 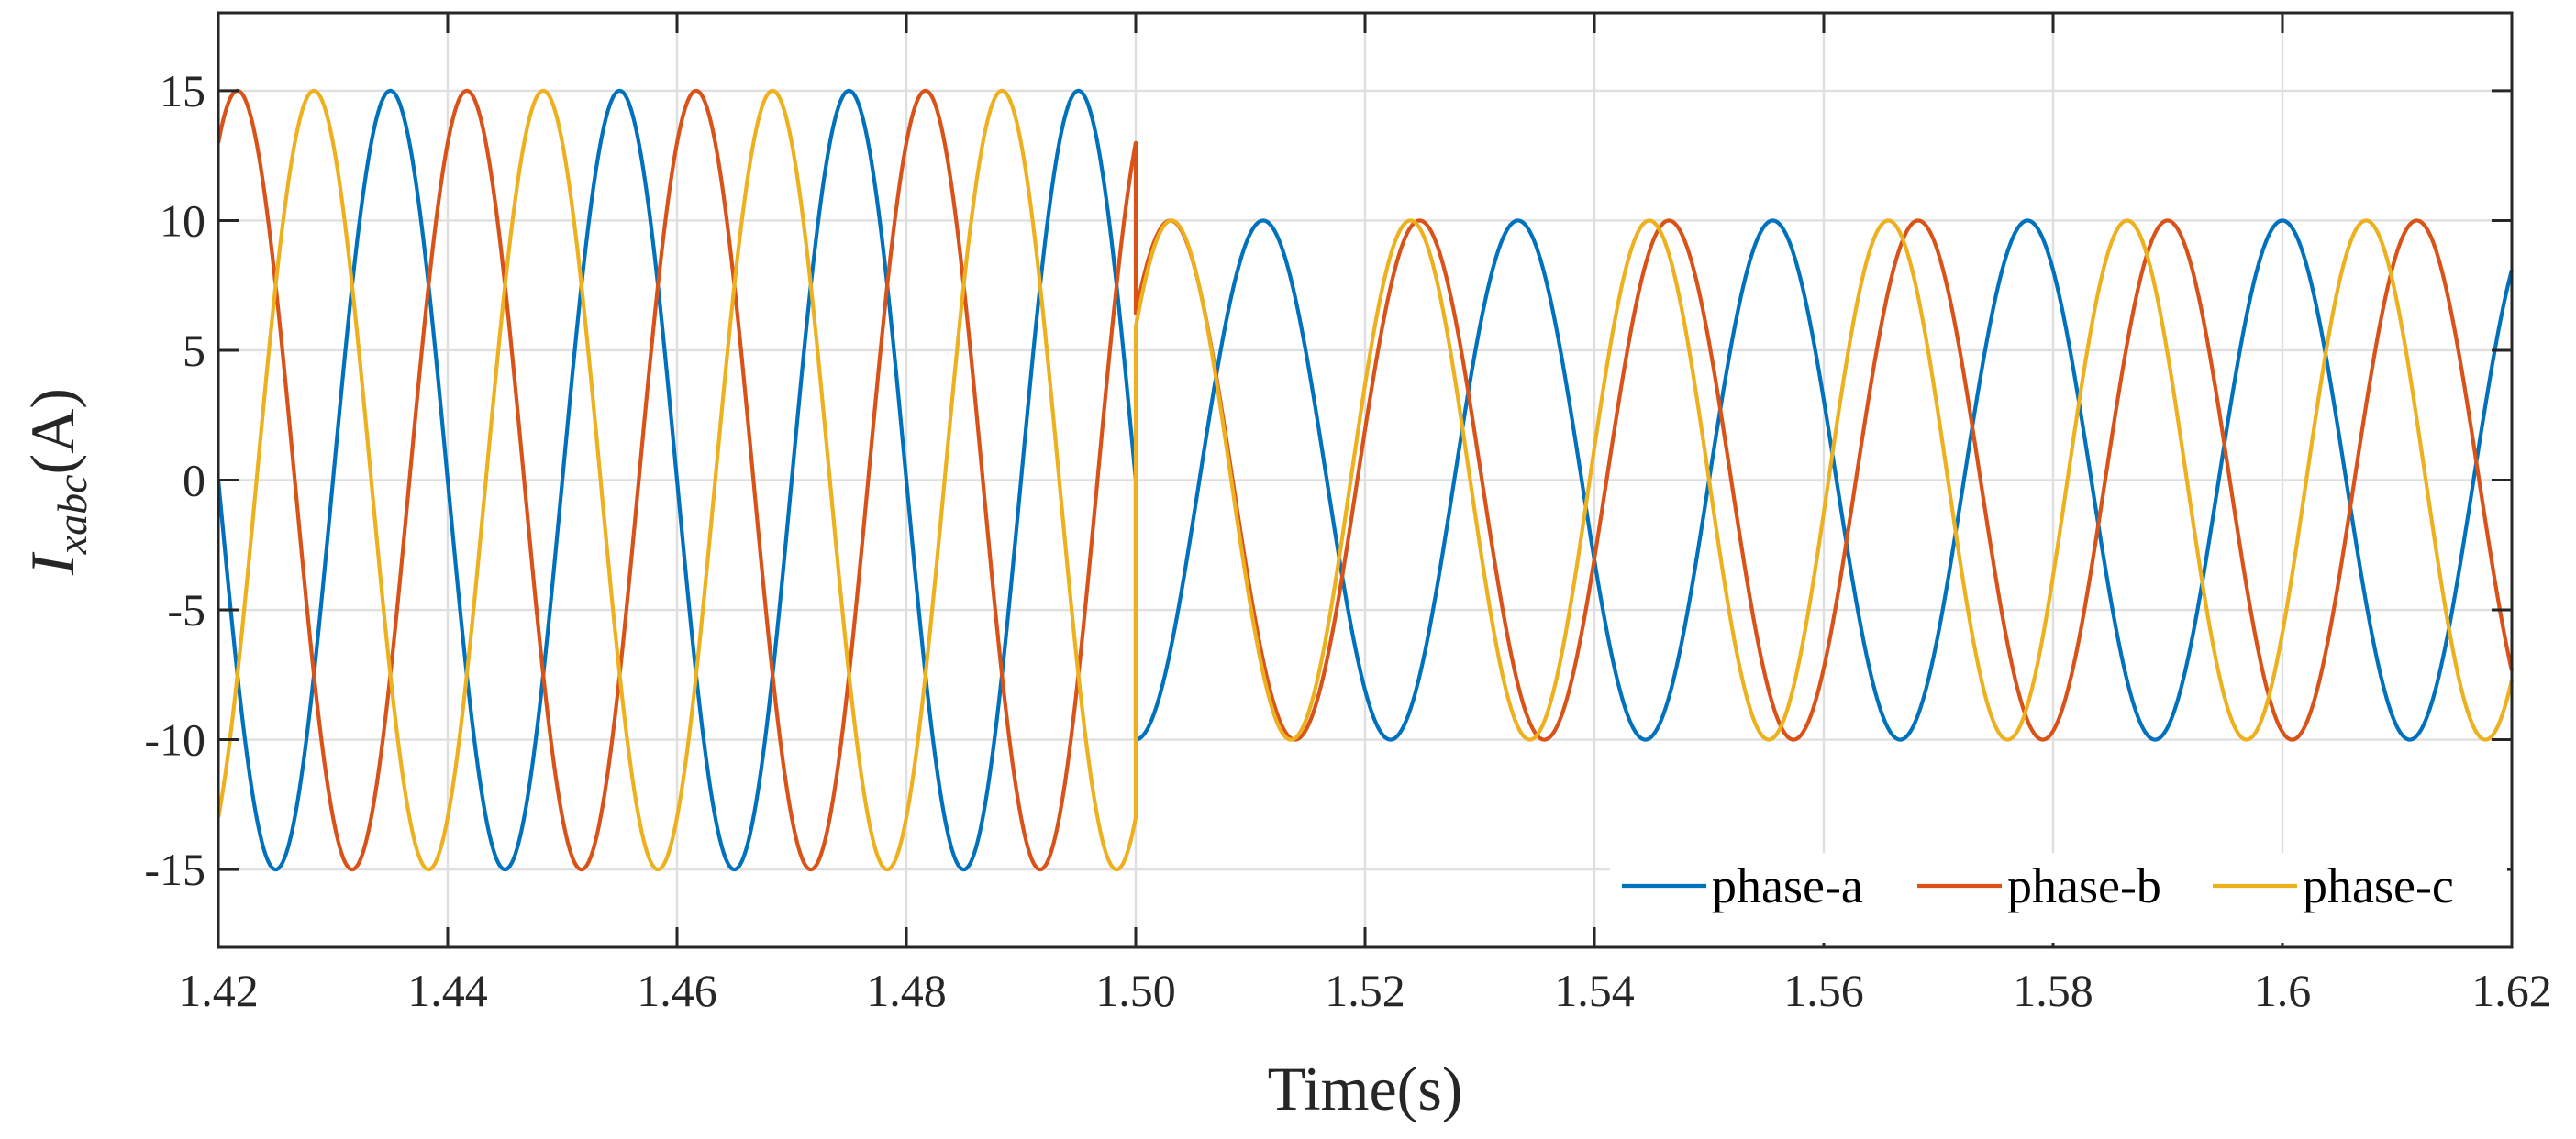 I want to click on x-tick-label: 1.58, so click(x=2053, y=990).